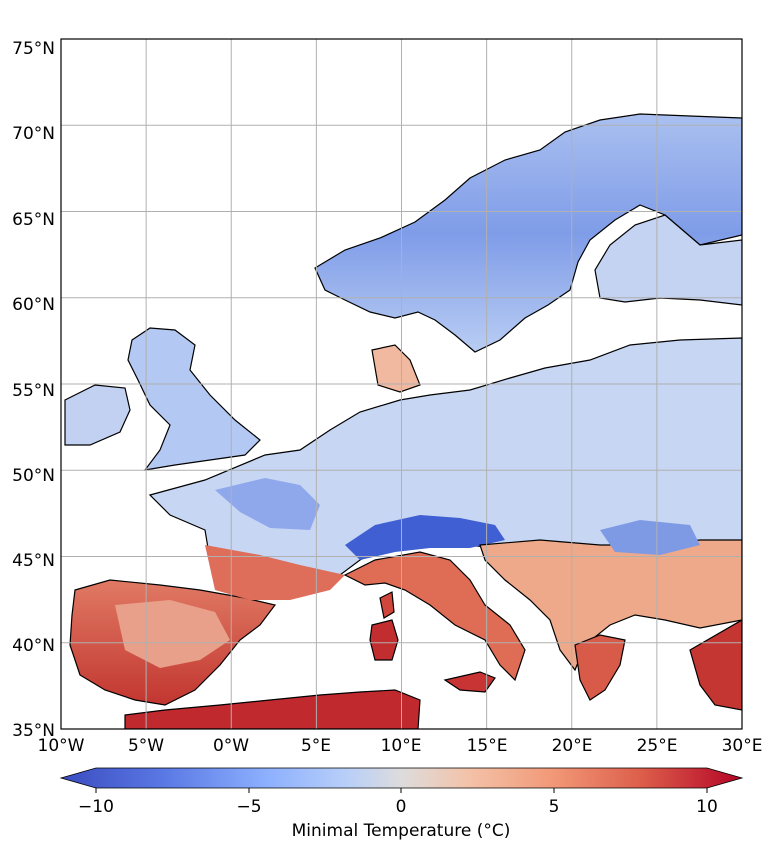  I want to click on lon-tick-5w: 5°W, so click(146, 746).